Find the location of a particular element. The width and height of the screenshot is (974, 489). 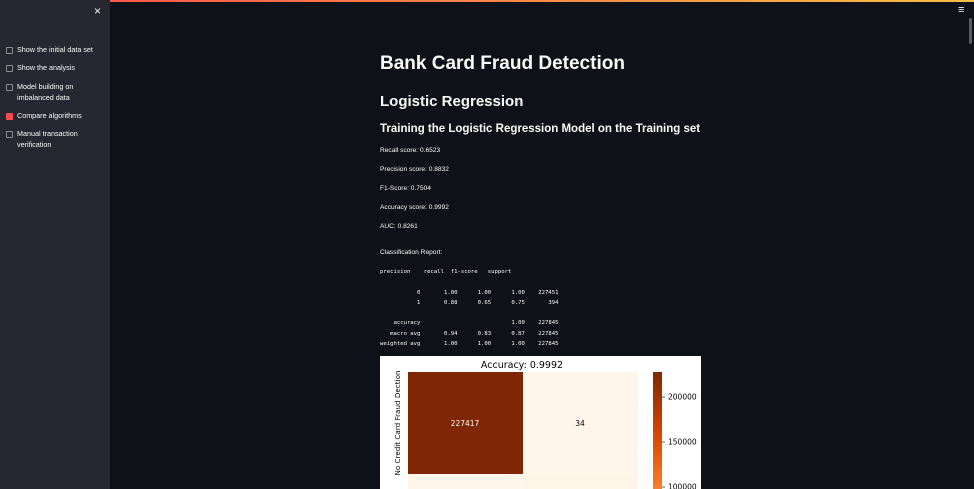

heatmap-title: Accuracy: 0.9992 is located at coordinates (522, 365).